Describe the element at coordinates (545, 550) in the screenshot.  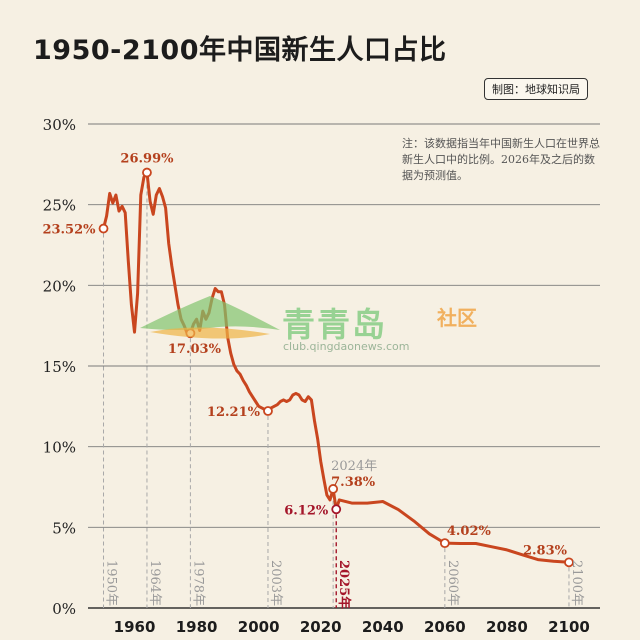
I see `value-label: 2.83%` at that location.